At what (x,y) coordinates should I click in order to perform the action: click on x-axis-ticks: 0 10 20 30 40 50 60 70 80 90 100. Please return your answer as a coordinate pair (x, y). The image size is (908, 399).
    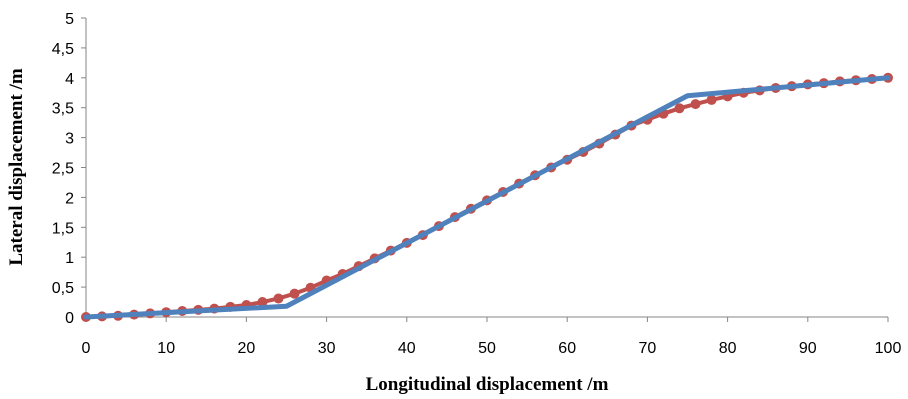
    Looking at the image, I should click on (492, 337).